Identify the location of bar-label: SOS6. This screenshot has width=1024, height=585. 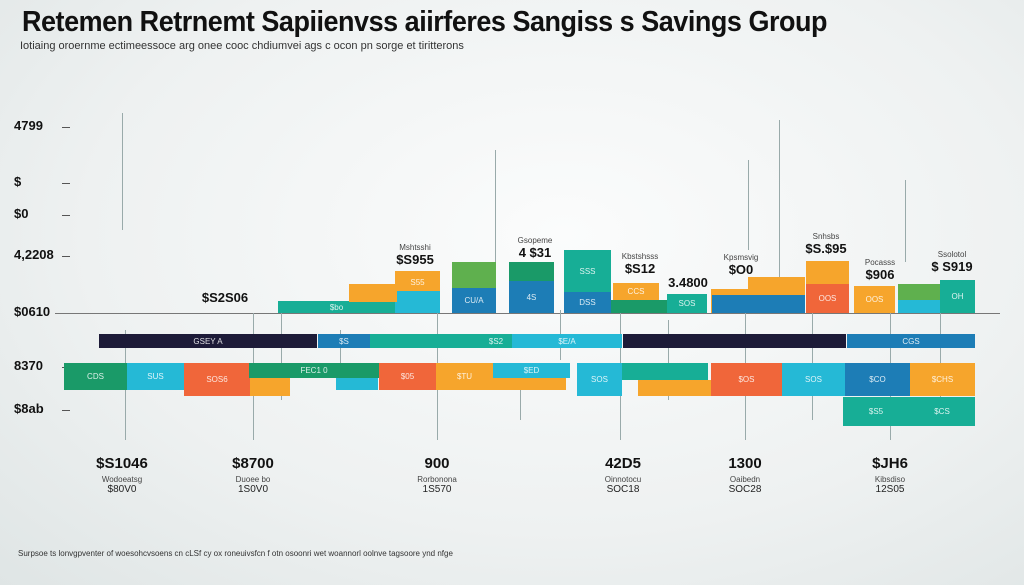
(217, 379).